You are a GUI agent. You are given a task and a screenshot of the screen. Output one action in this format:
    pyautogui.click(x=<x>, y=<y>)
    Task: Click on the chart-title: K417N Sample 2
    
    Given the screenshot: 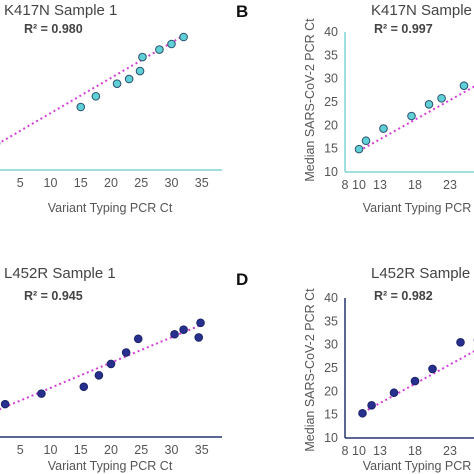 What is the action you would take?
    pyautogui.click(x=422, y=10)
    